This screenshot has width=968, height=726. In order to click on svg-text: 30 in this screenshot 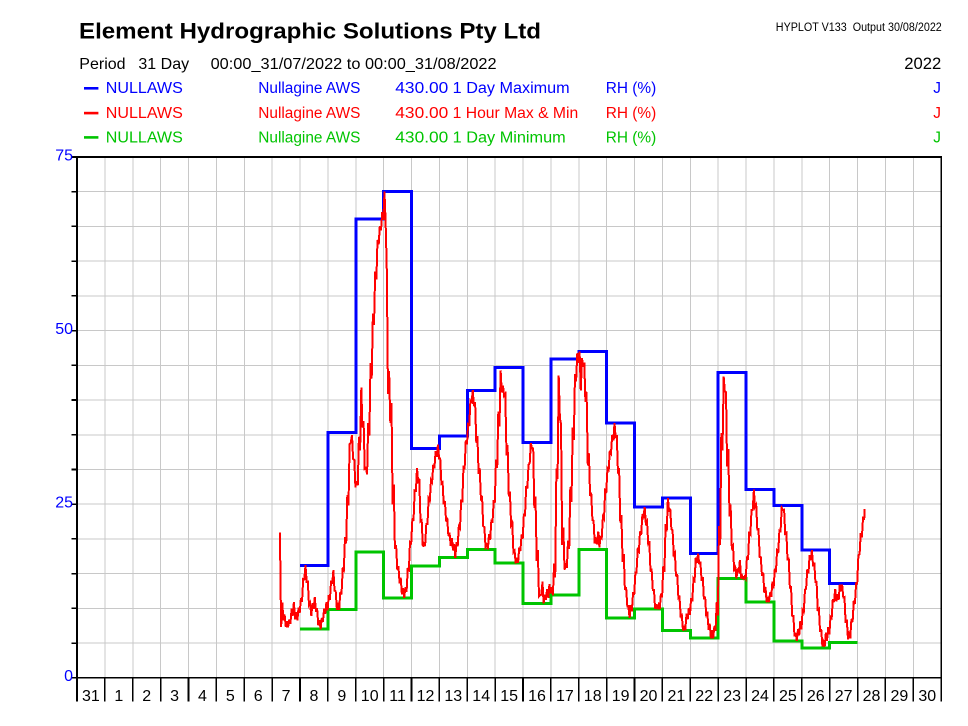, I will do `click(927, 696)`.